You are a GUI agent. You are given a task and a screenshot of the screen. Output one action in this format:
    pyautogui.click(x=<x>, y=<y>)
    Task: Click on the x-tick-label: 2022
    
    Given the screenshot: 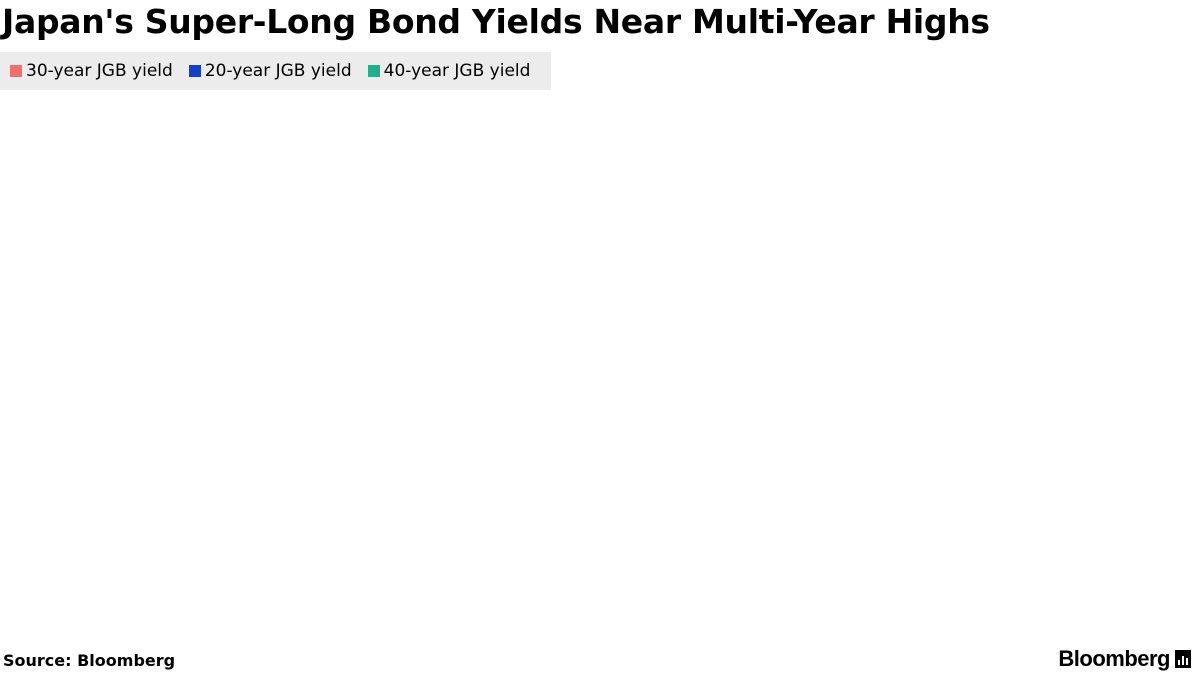 What is the action you would take?
    pyautogui.click(x=839, y=634)
    